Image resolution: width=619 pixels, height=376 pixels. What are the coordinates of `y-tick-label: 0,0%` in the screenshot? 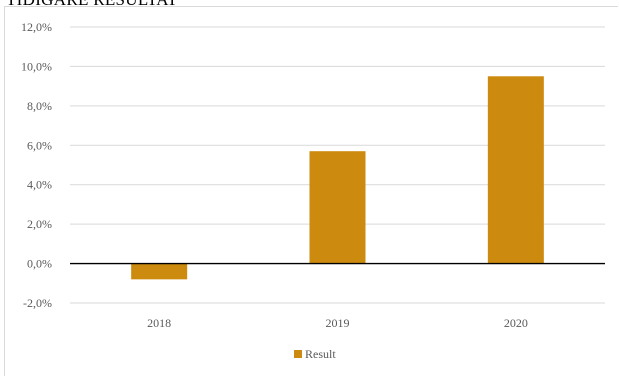 It's located at (39, 264).